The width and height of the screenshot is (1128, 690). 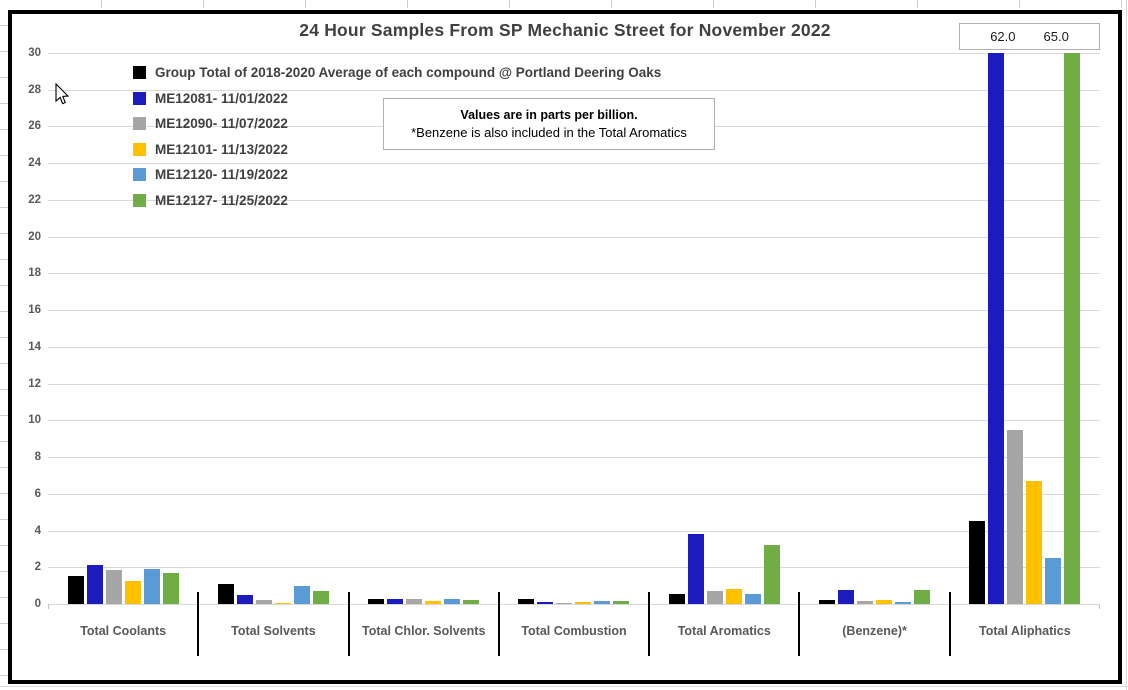 I want to click on category-label-total-combustion: Total Combustion, so click(x=574, y=631).